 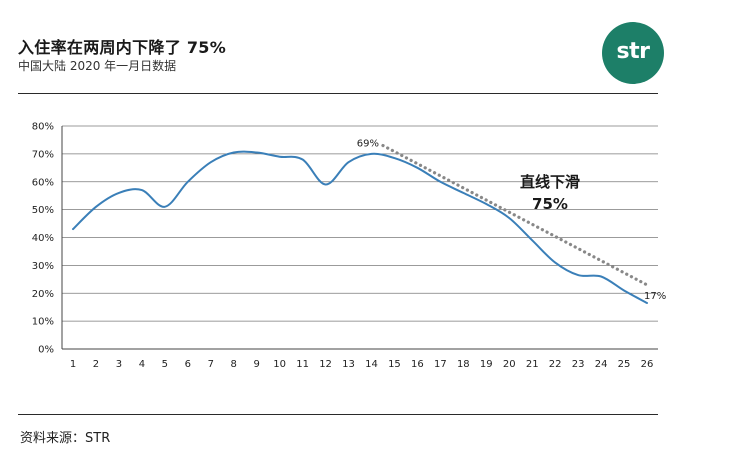 I want to click on y-tick-label: 30%, so click(x=43, y=266).